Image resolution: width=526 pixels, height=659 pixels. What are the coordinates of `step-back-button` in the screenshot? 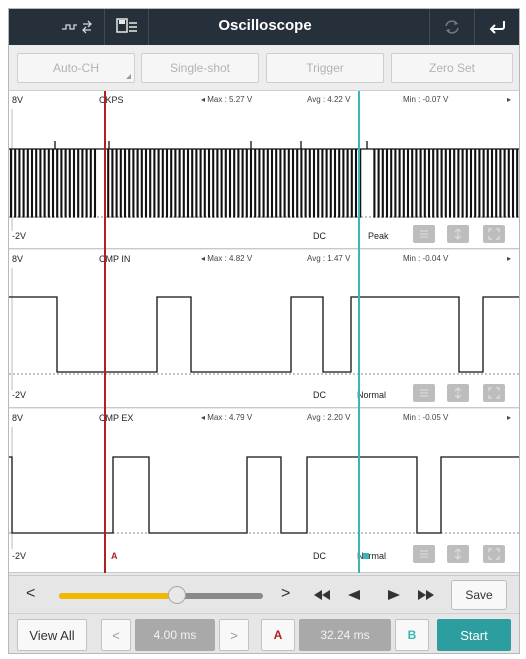 It's located at (354, 595).